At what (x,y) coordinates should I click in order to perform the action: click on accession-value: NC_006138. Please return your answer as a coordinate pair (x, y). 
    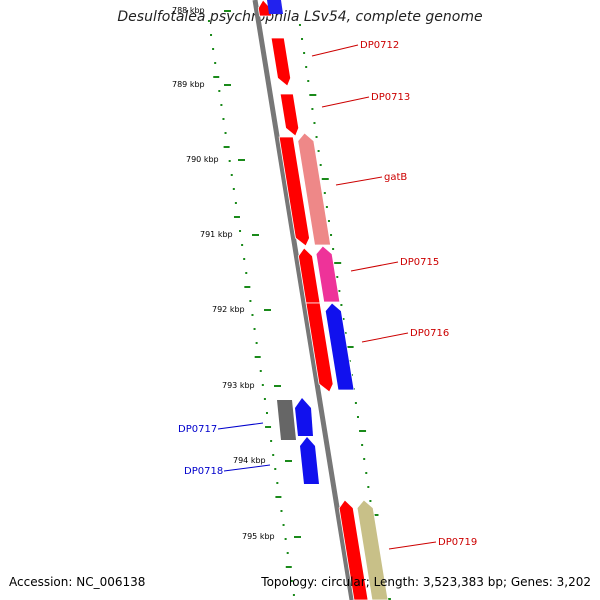
    Looking at the image, I should click on (111, 582).